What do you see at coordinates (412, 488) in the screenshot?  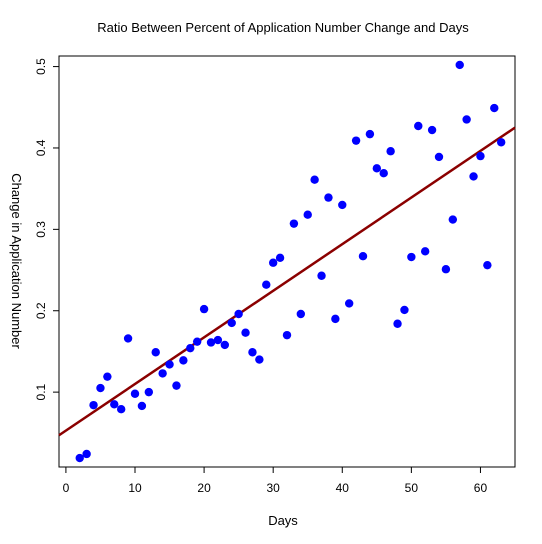 I see `x-tick-label: 50` at bounding box center [412, 488].